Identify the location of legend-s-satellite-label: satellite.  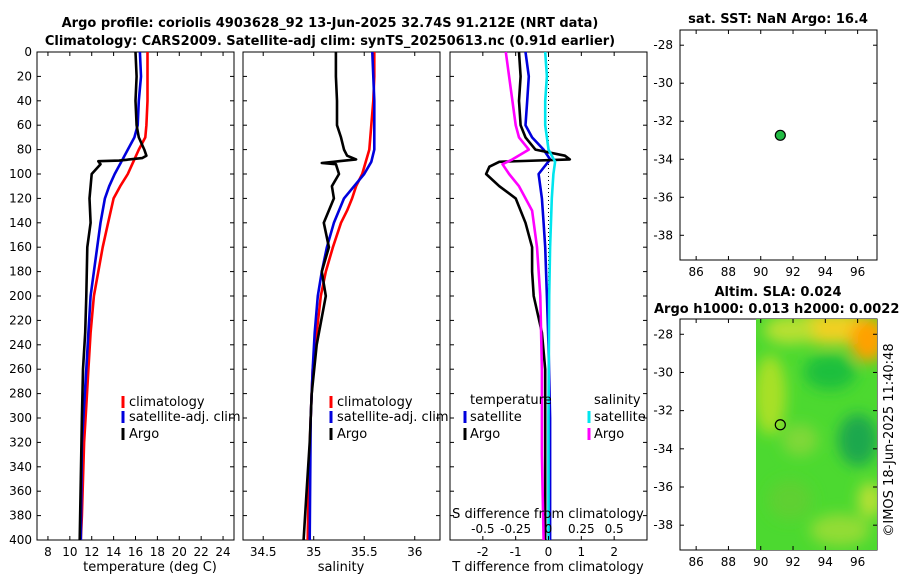
(620, 417).